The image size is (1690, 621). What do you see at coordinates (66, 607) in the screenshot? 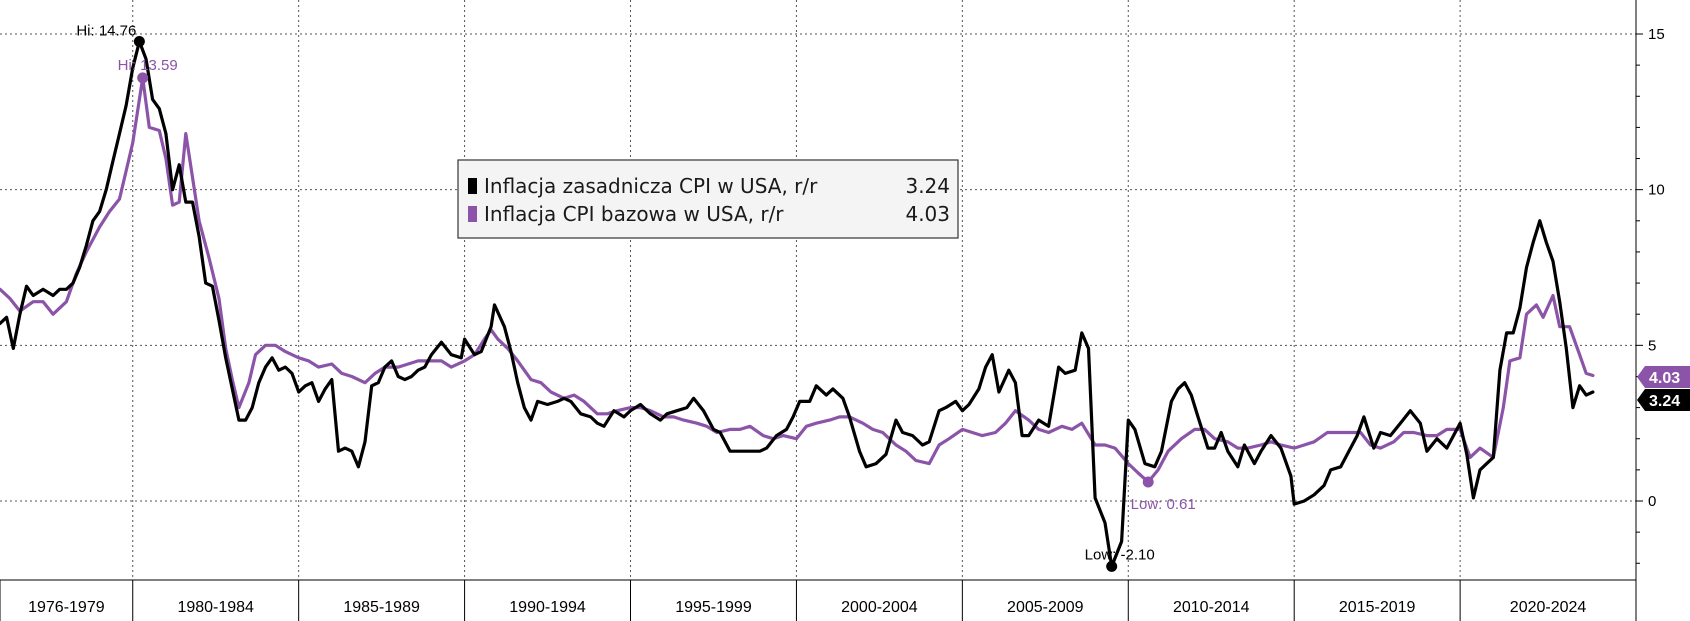
I see `xcat-label-0: 1976-1979` at bounding box center [66, 607].